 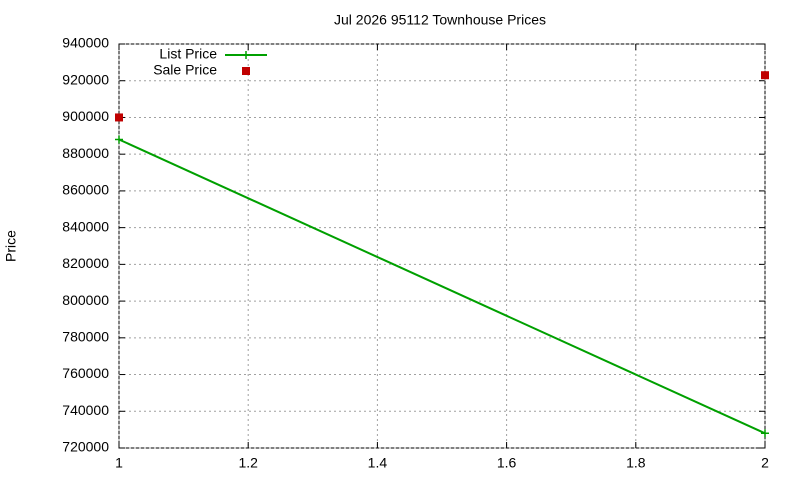 I want to click on x-tick-label: 1.6, so click(x=507, y=463).